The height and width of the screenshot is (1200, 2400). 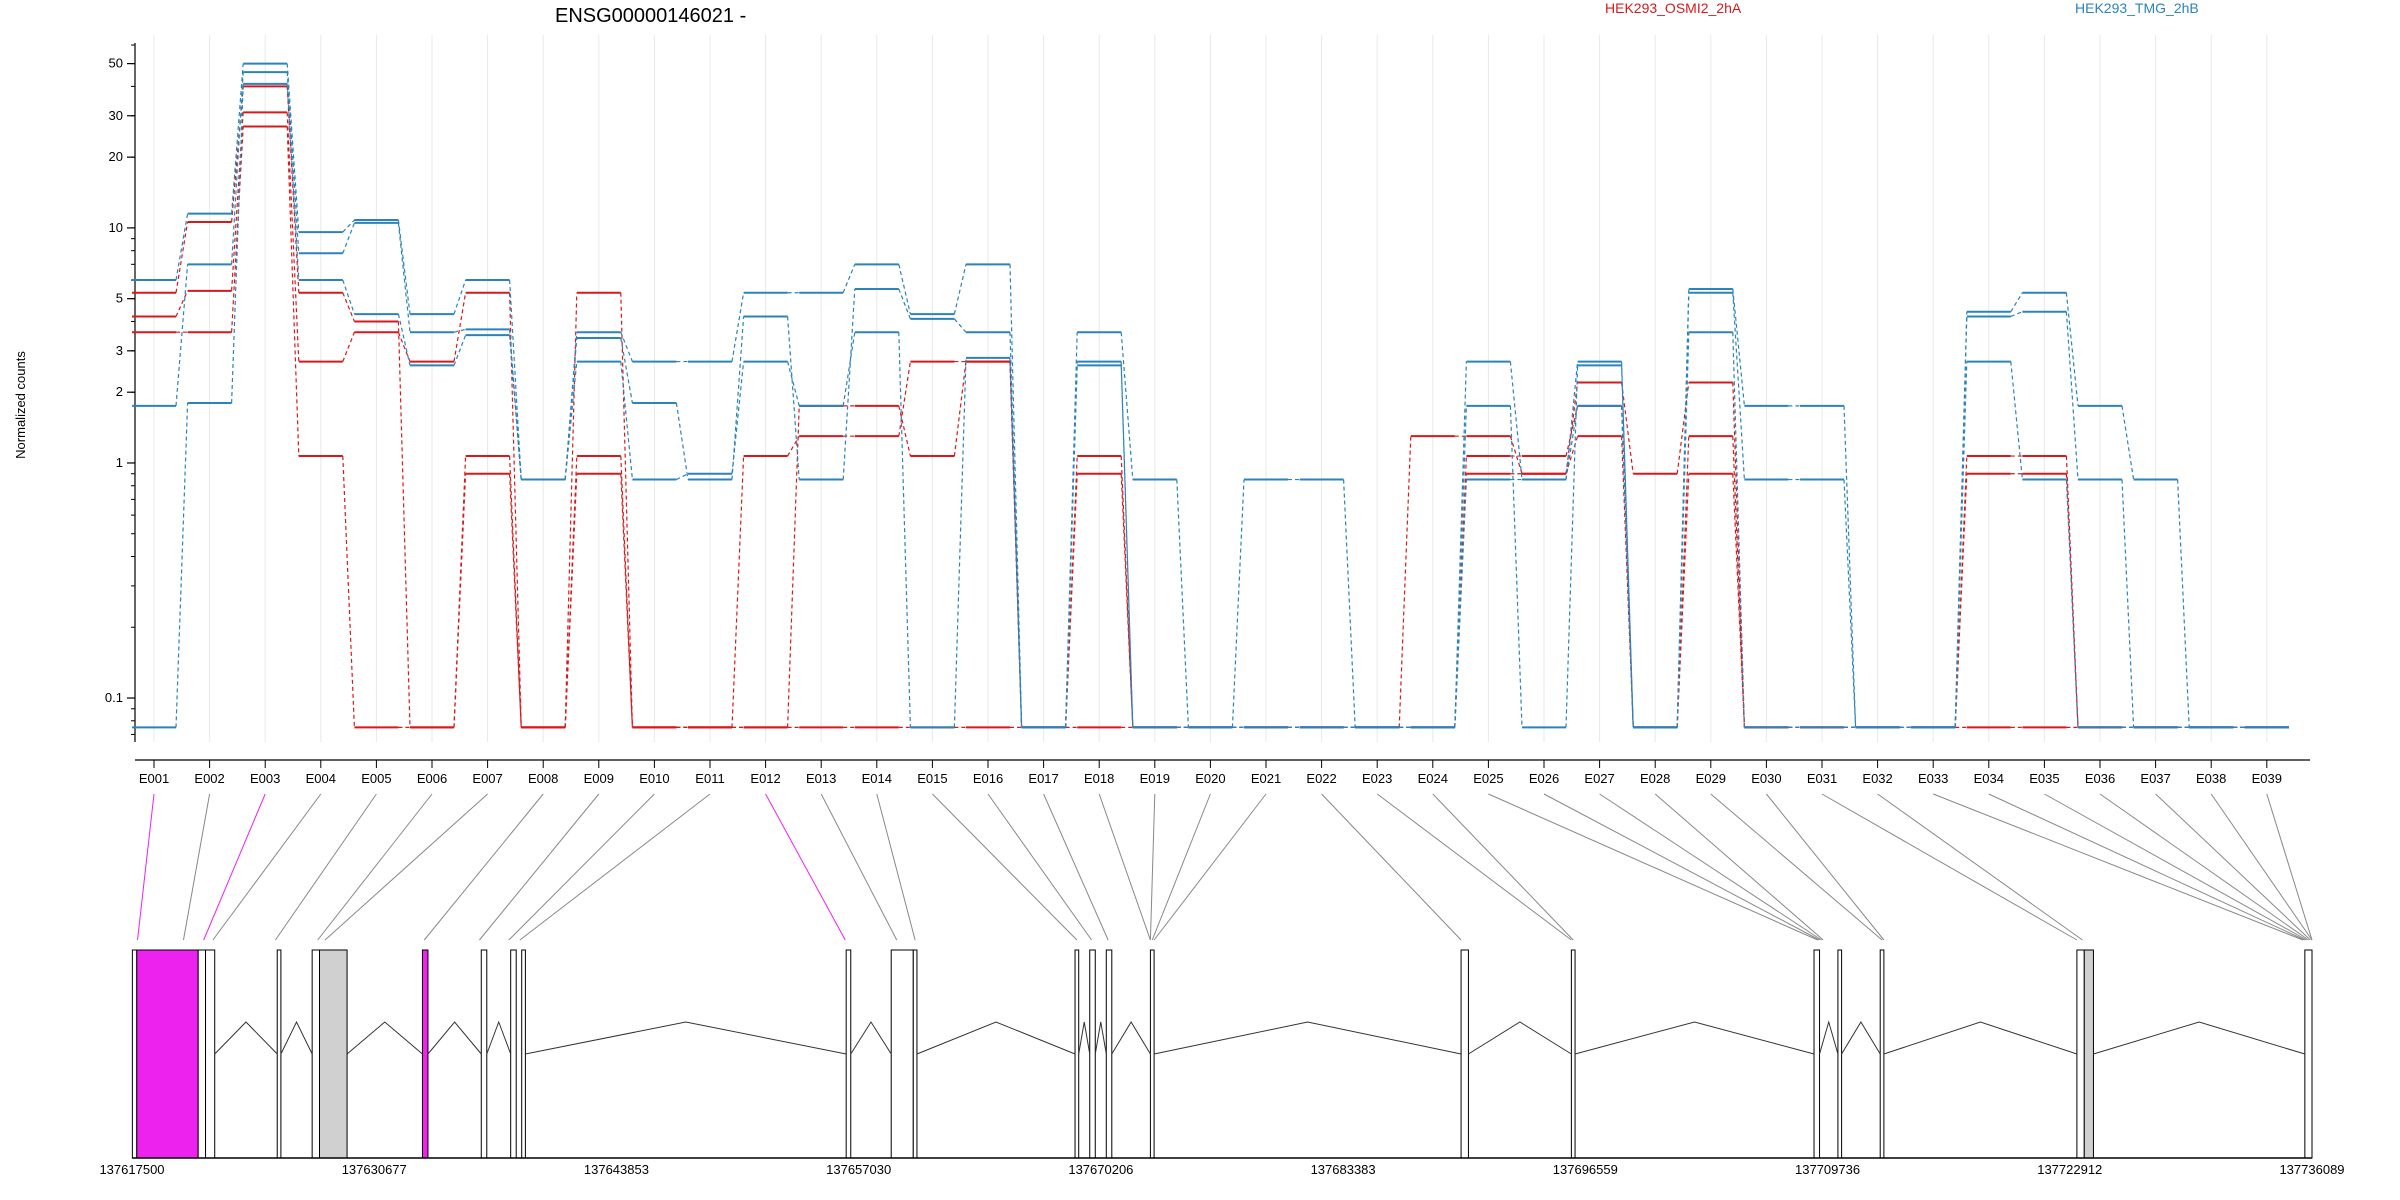 What do you see at coordinates (1766, 778) in the screenshot?
I see `exon-label-e030: E030` at bounding box center [1766, 778].